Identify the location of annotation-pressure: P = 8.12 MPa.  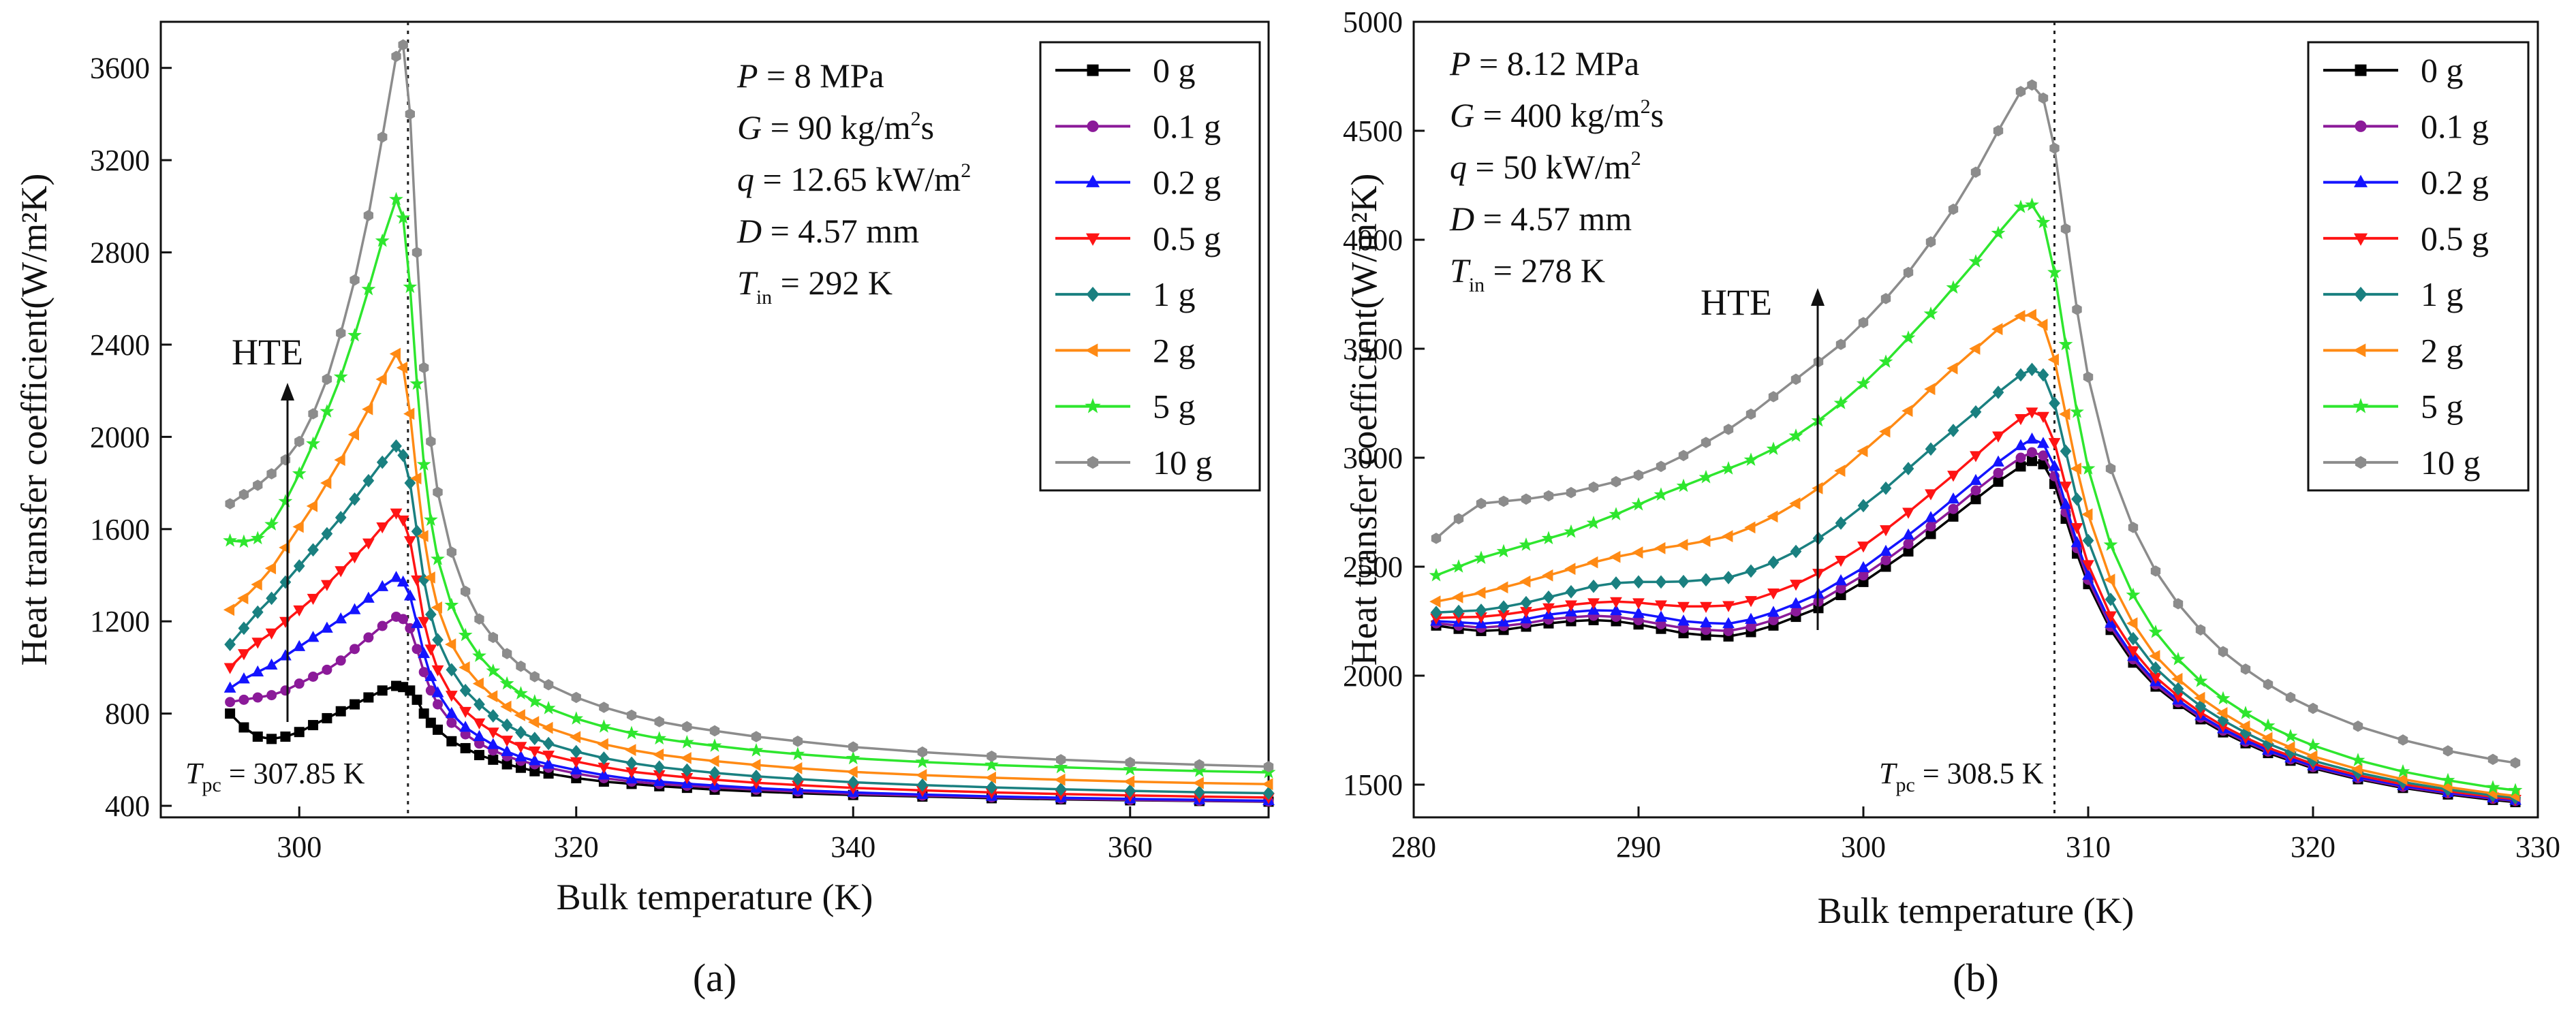
(1544, 63).